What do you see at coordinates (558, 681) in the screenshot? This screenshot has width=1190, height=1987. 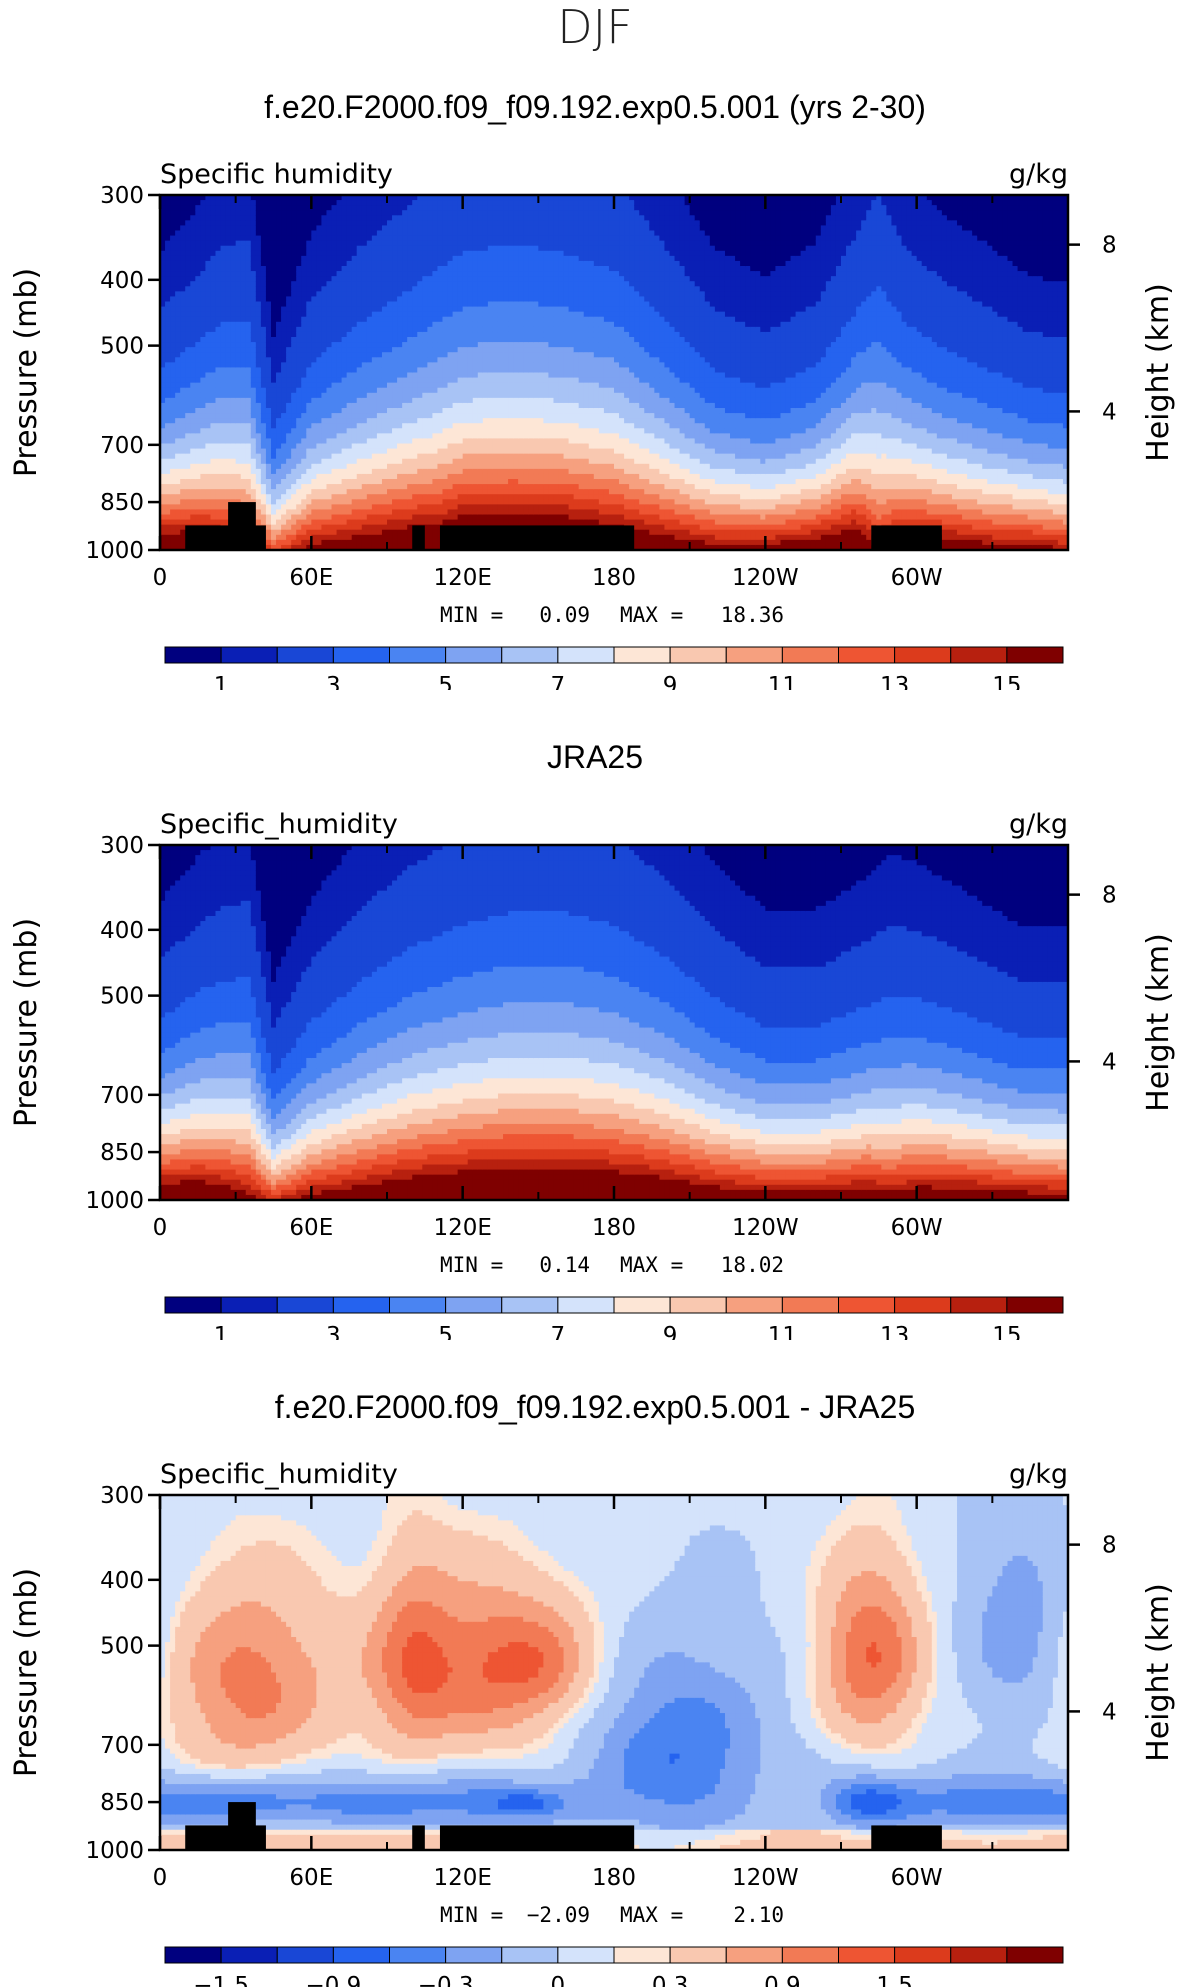 I see `colorbar-label: 7` at bounding box center [558, 681].